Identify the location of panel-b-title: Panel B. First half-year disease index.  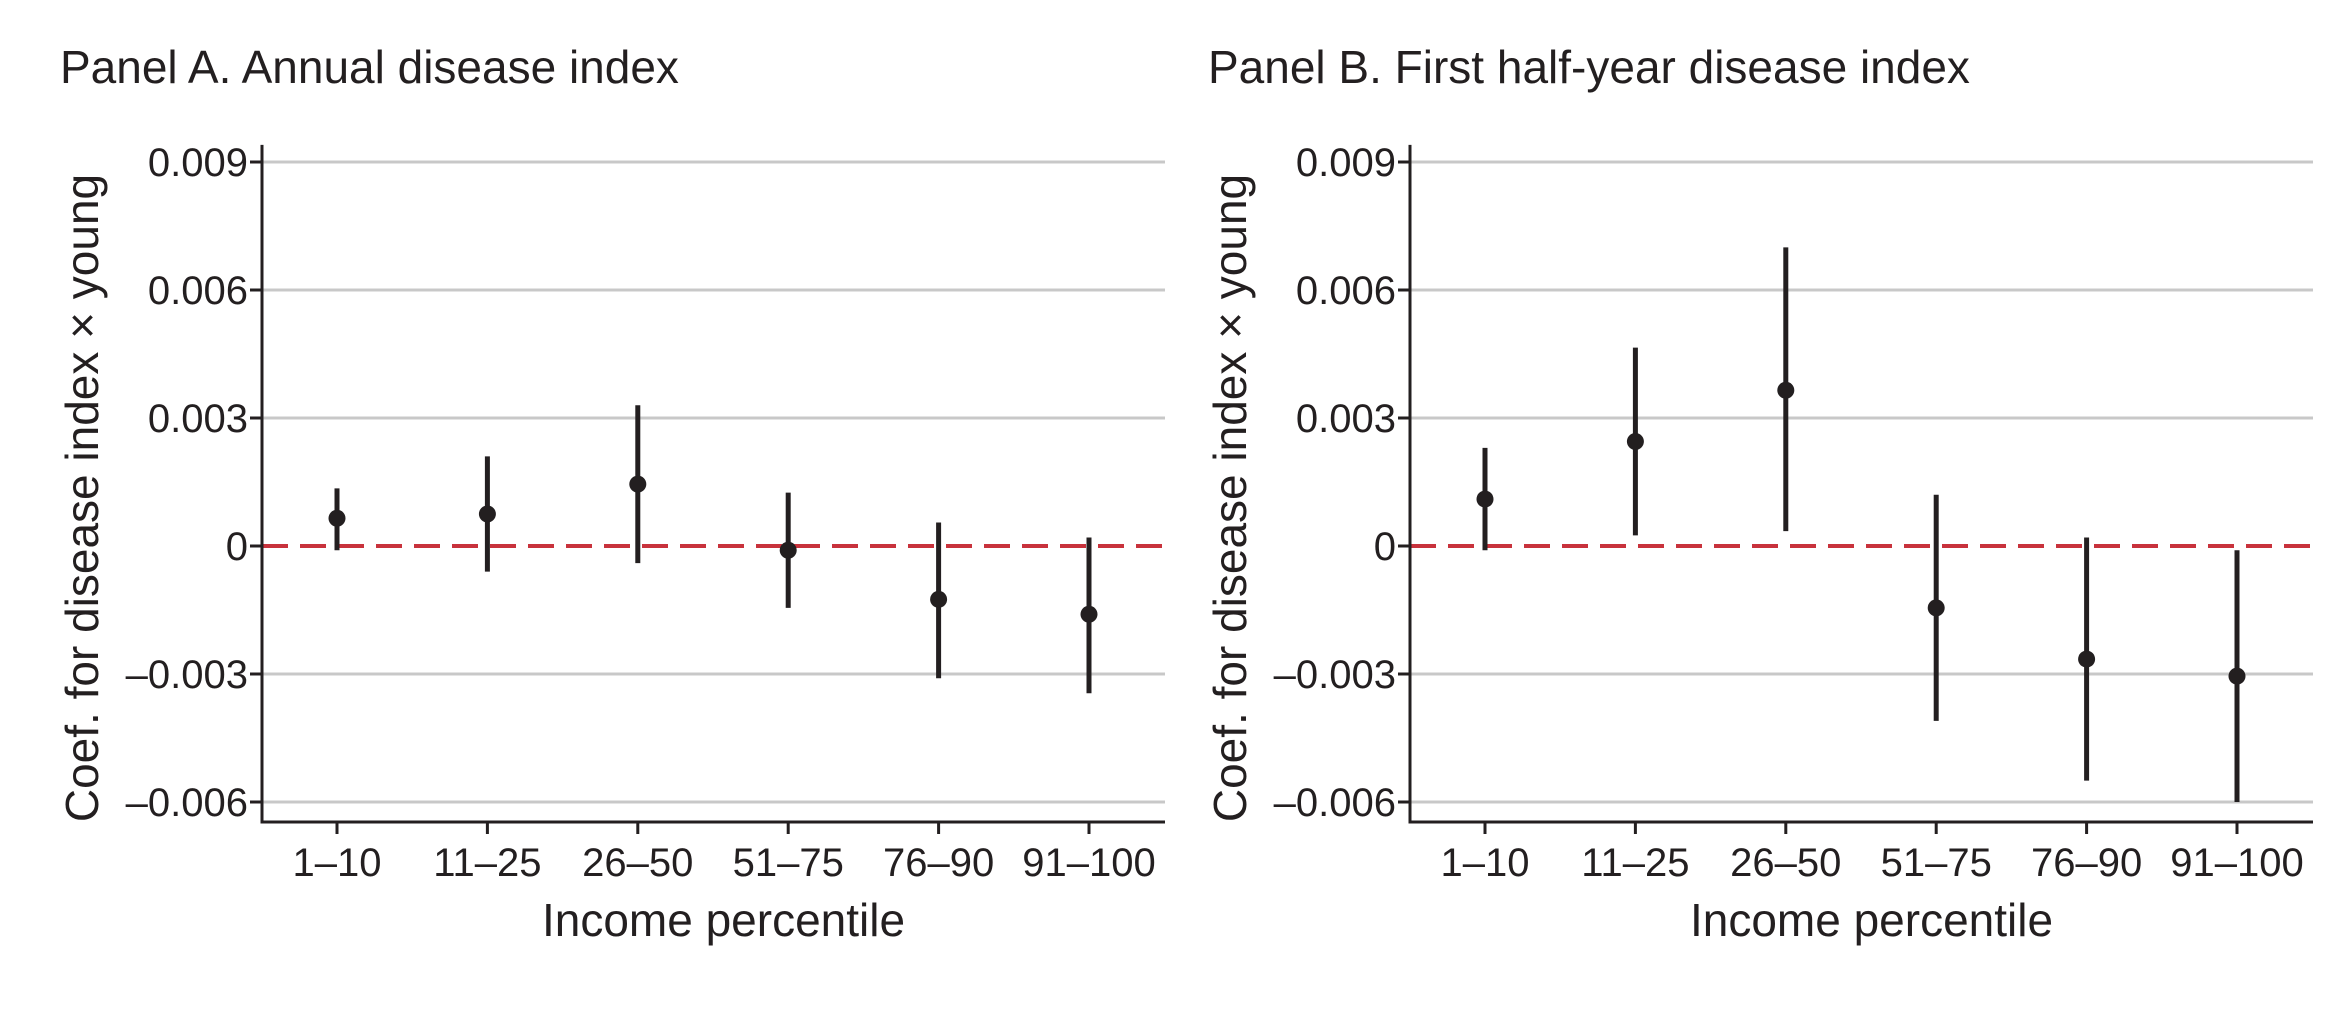
(1589, 67).